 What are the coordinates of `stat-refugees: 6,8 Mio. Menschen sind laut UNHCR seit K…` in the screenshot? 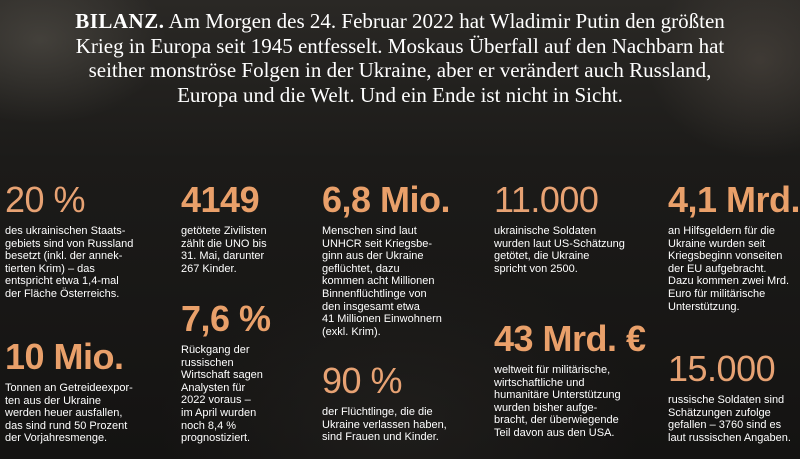 It's located at (397, 259).